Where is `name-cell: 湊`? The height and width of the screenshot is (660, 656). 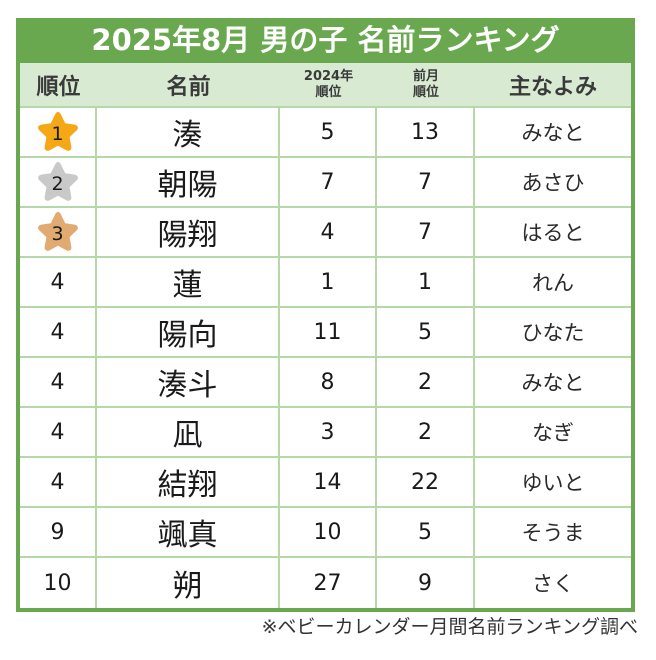
name-cell: 湊 is located at coordinates (188, 133).